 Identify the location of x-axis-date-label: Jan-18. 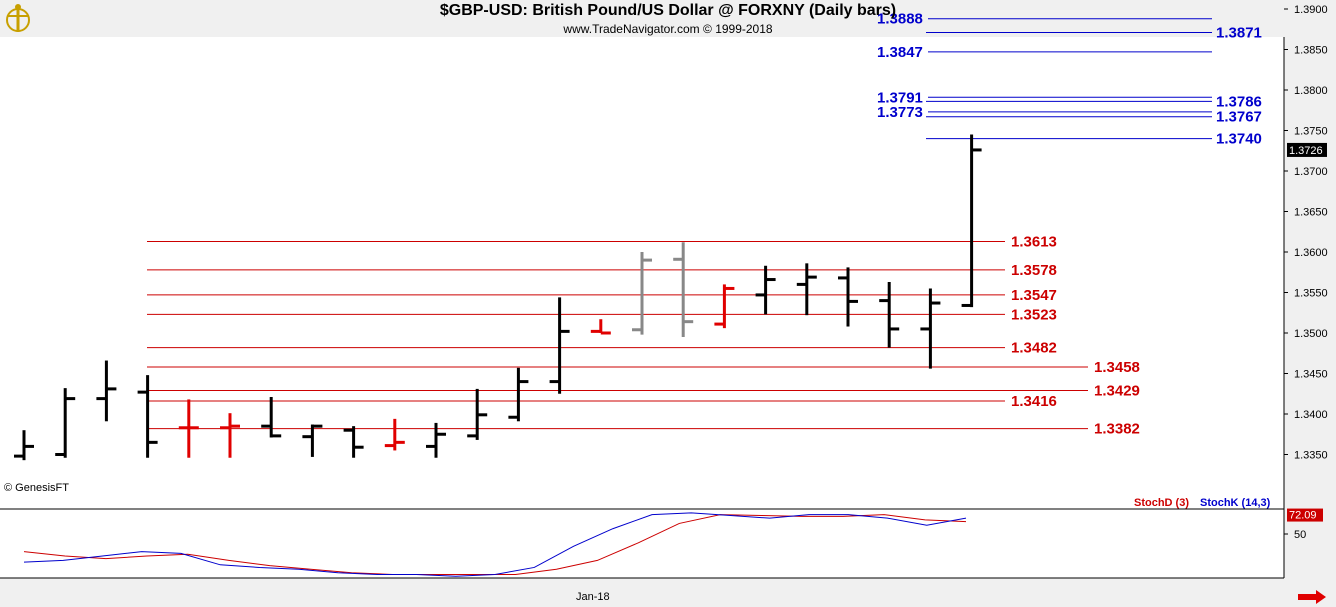
(593, 597).